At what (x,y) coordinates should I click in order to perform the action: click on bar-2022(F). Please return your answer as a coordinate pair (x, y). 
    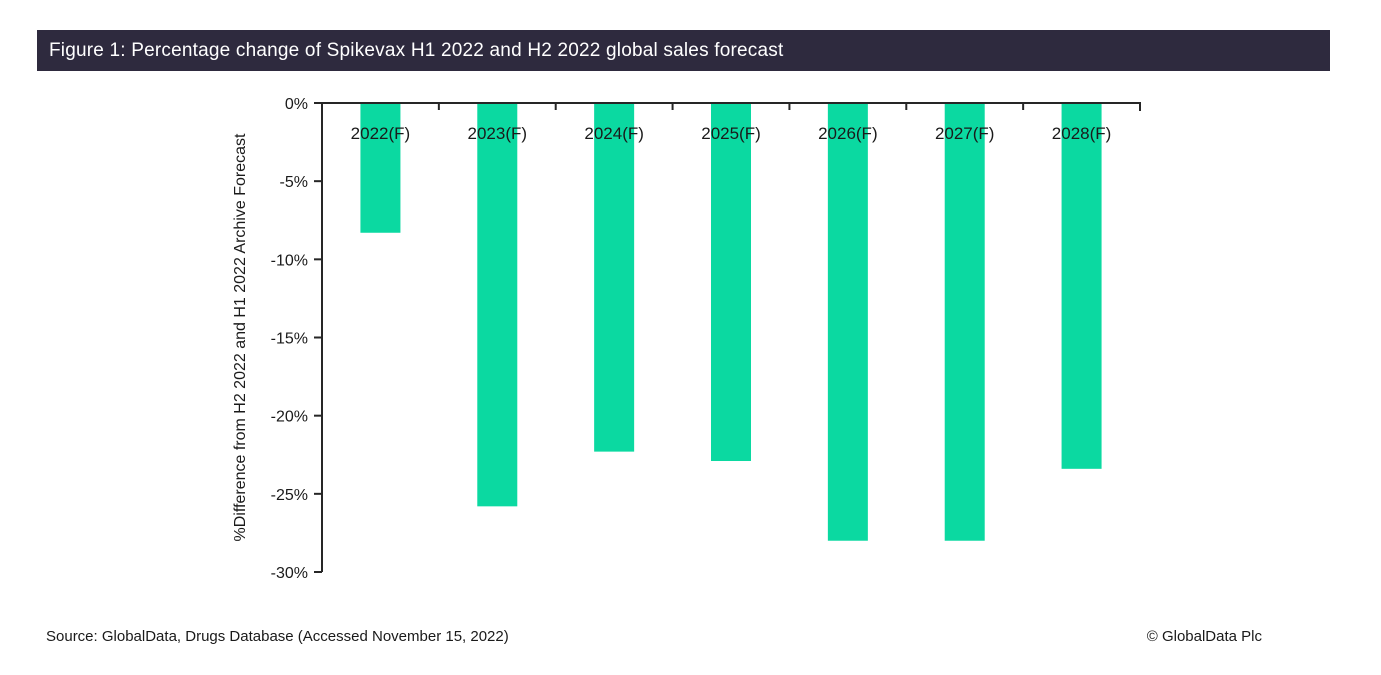
    Looking at the image, I should click on (380, 168).